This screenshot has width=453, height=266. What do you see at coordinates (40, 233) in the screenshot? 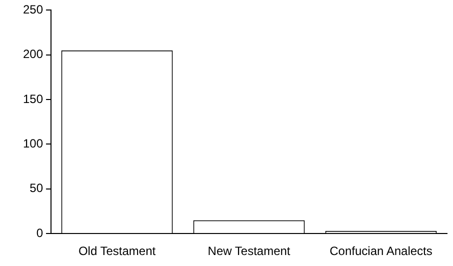
I see `y-tick-label: 0` at bounding box center [40, 233].